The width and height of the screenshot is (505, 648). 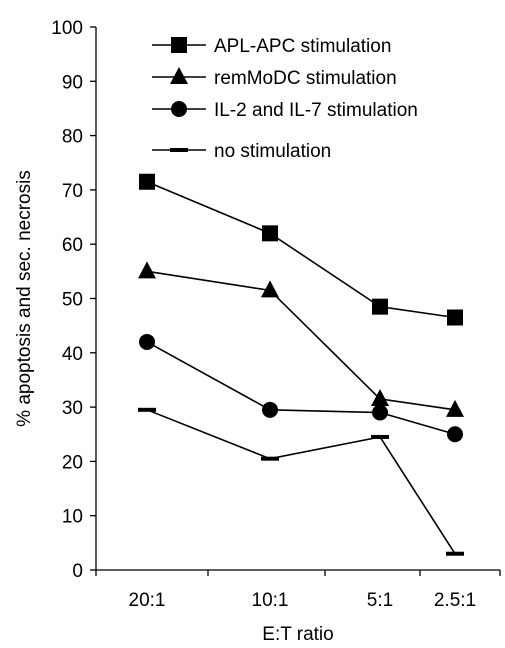 I want to click on y-tick-label: 40, so click(x=72, y=354).